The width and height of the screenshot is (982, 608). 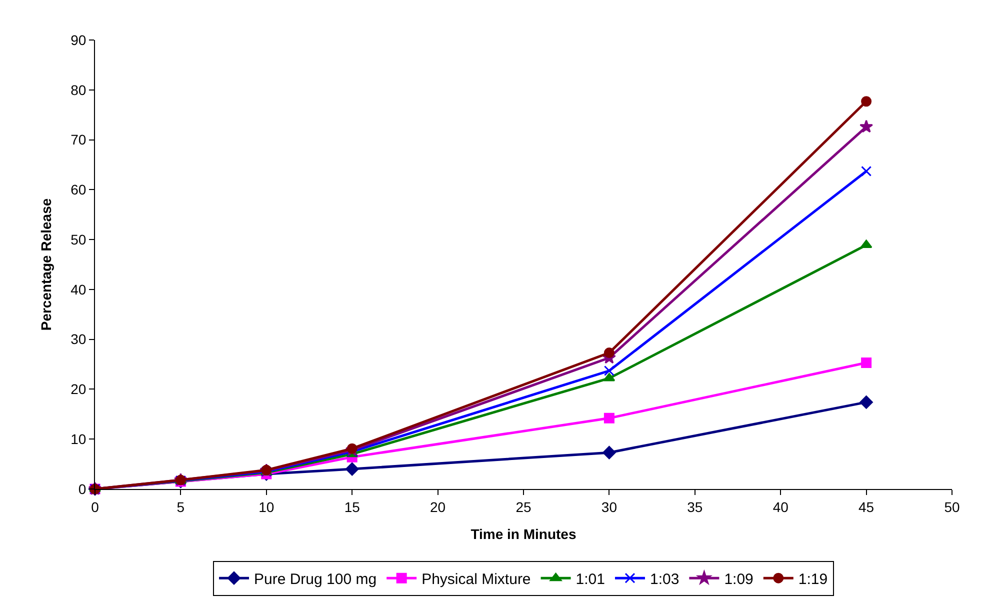 I want to click on y-tick-label: 50, so click(x=78, y=239).